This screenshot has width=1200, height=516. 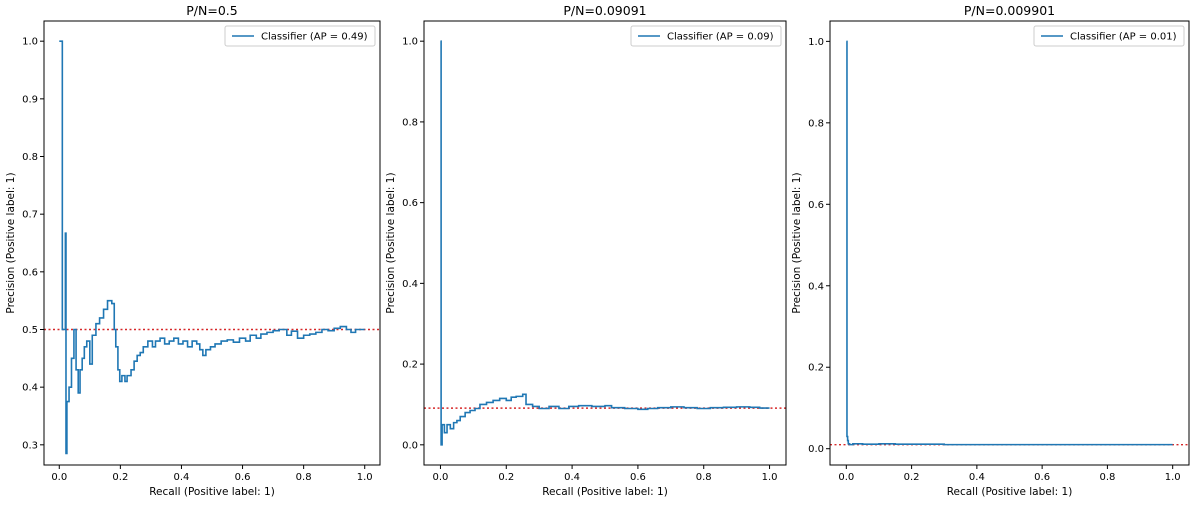 I want to click on y-tick-label: 0.3, so click(x=30, y=445).